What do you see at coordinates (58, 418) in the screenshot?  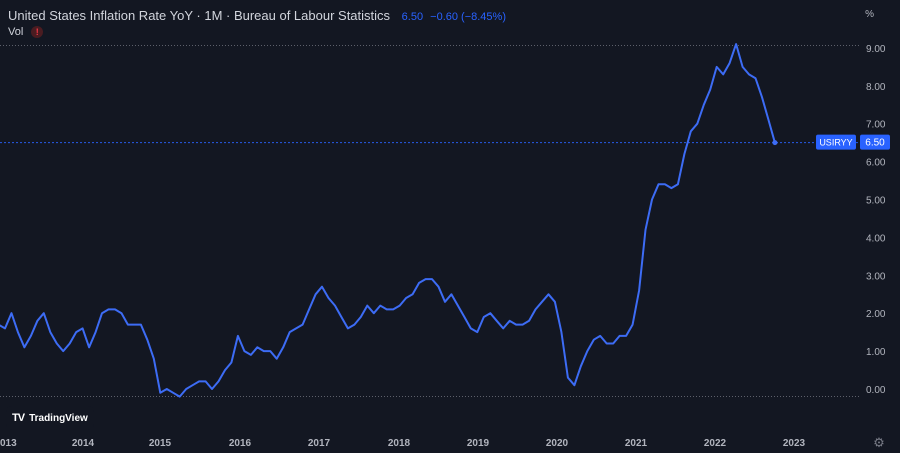 I see `logo-text: TradingView` at bounding box center [58, 418].